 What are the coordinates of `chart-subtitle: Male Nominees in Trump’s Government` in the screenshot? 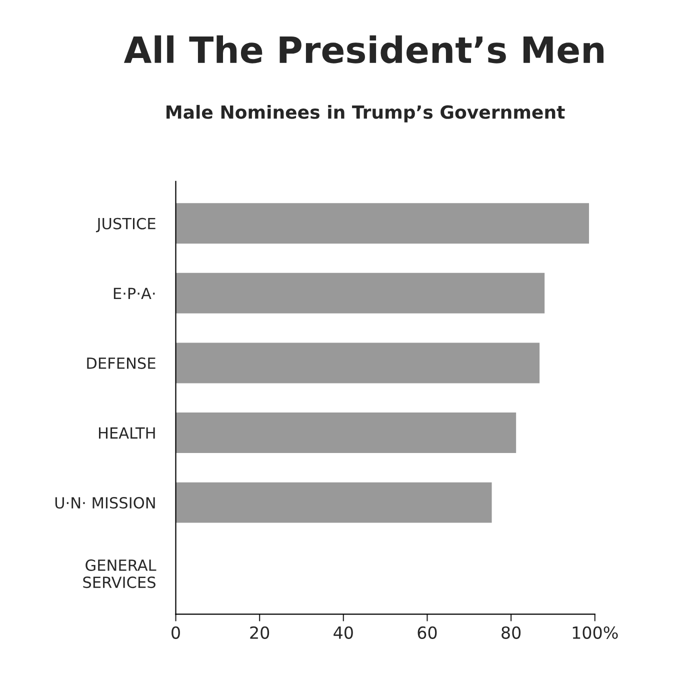 It's located at (365, 113).